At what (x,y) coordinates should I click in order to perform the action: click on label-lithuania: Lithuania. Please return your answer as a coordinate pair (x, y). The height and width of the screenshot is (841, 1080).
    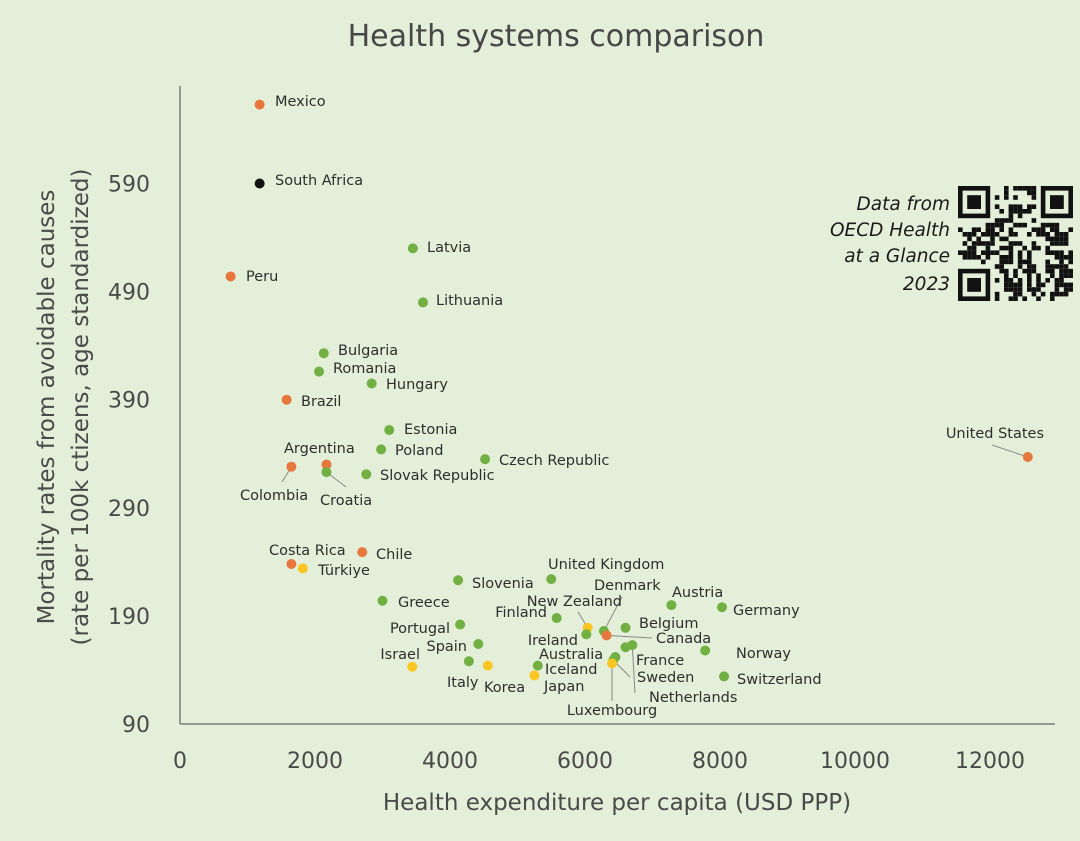
    Looking at the image, I should click on (469, 301).